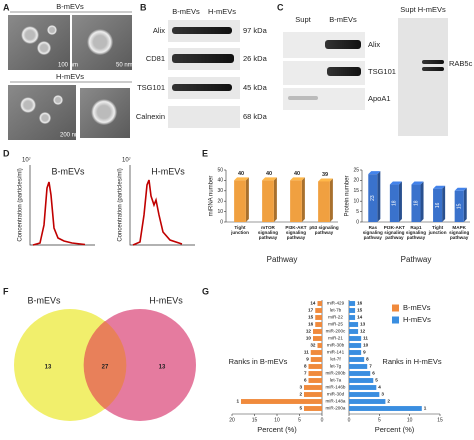 The width and height of the screenshot is (474, 440). Describe the element at coordinates (394, 232) in the screenshot. I see `x-tick-label: PI3K-AKT signaling pathway` at that location.